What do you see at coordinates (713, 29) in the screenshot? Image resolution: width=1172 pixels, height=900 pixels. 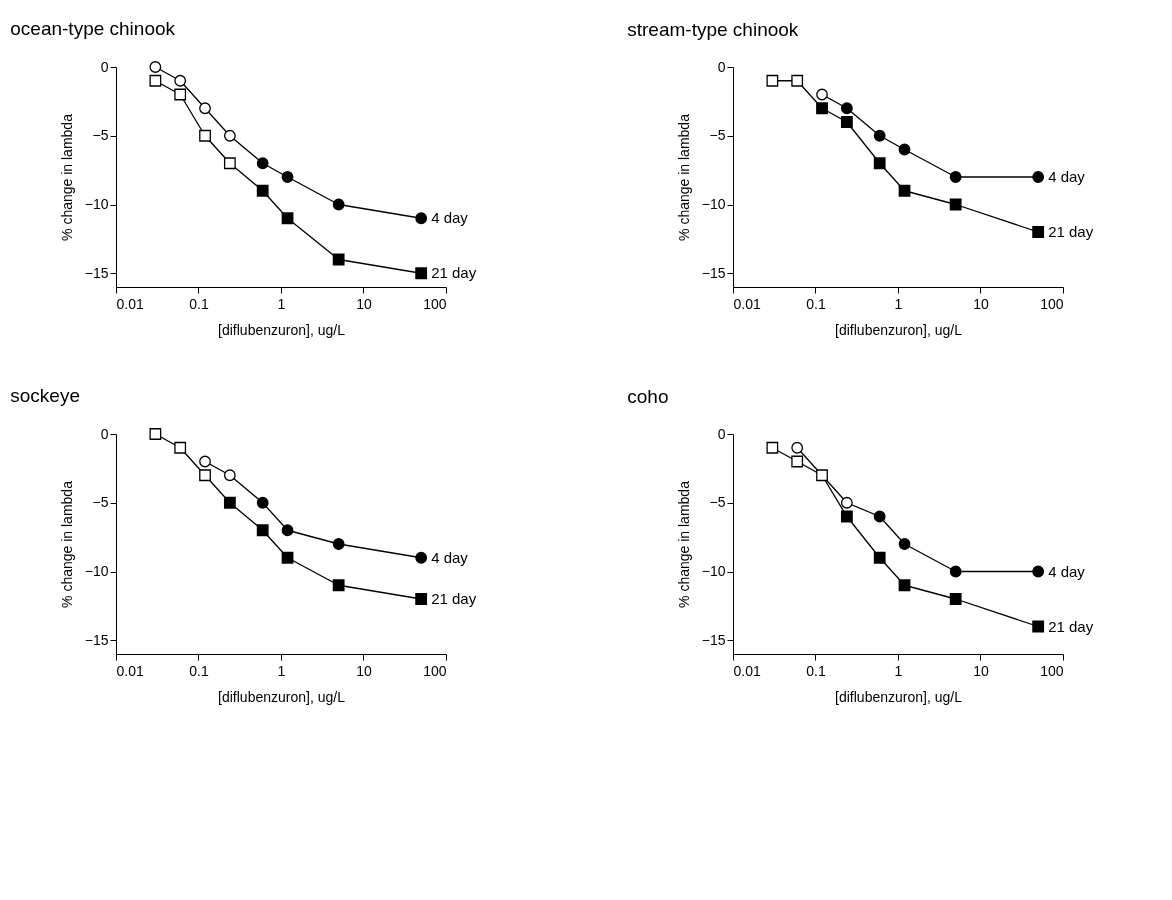 I see `chart-title: stream-type chinook` at bounding box center [713, 29].